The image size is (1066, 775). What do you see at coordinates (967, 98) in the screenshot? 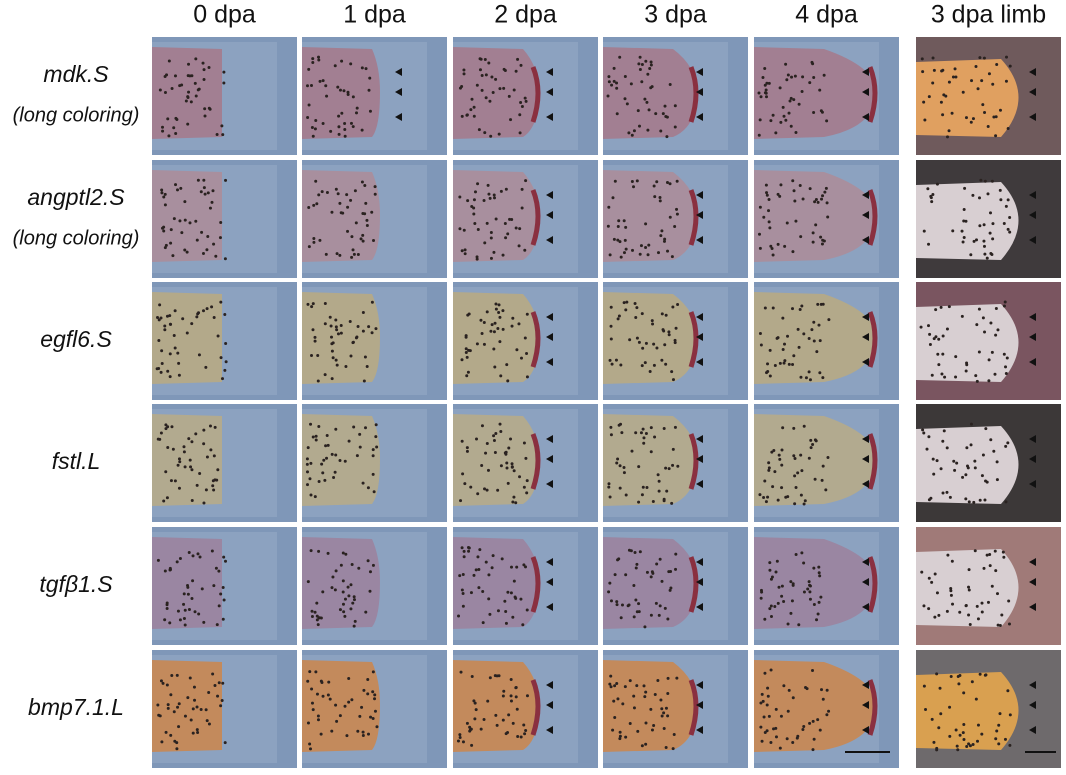
I see `limb` at bounding box center [967, 98].